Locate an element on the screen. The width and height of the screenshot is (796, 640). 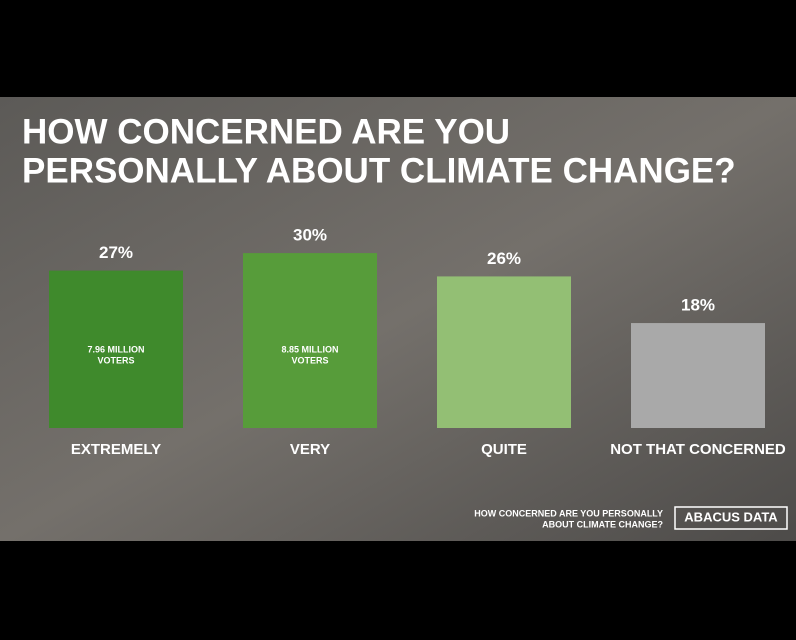
category-label: NOT THAT CONCERNED is located at coordinates (698, 449).